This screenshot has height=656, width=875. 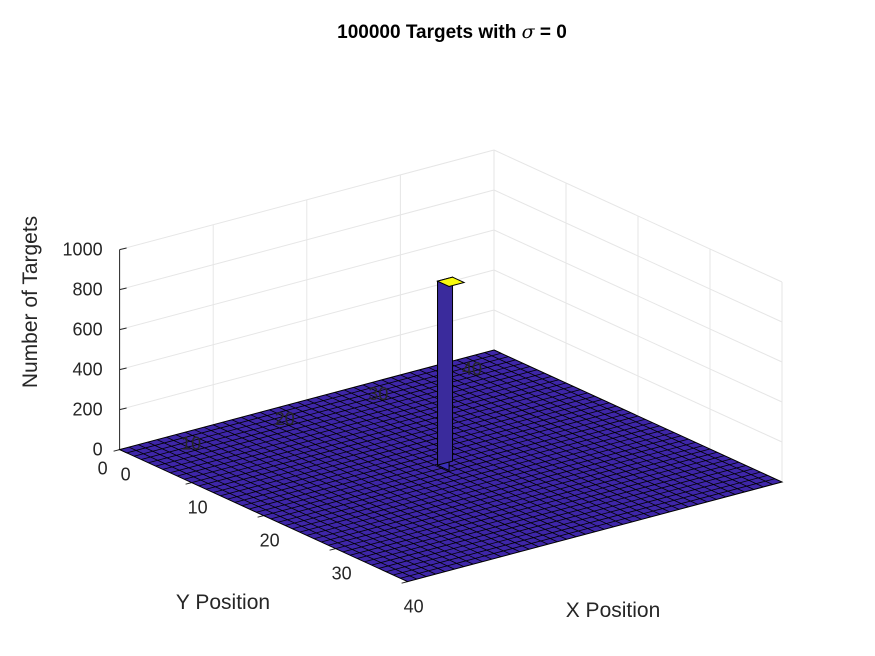 I want to click on y-axis-label: Y Position, so click(x=223, y=602).